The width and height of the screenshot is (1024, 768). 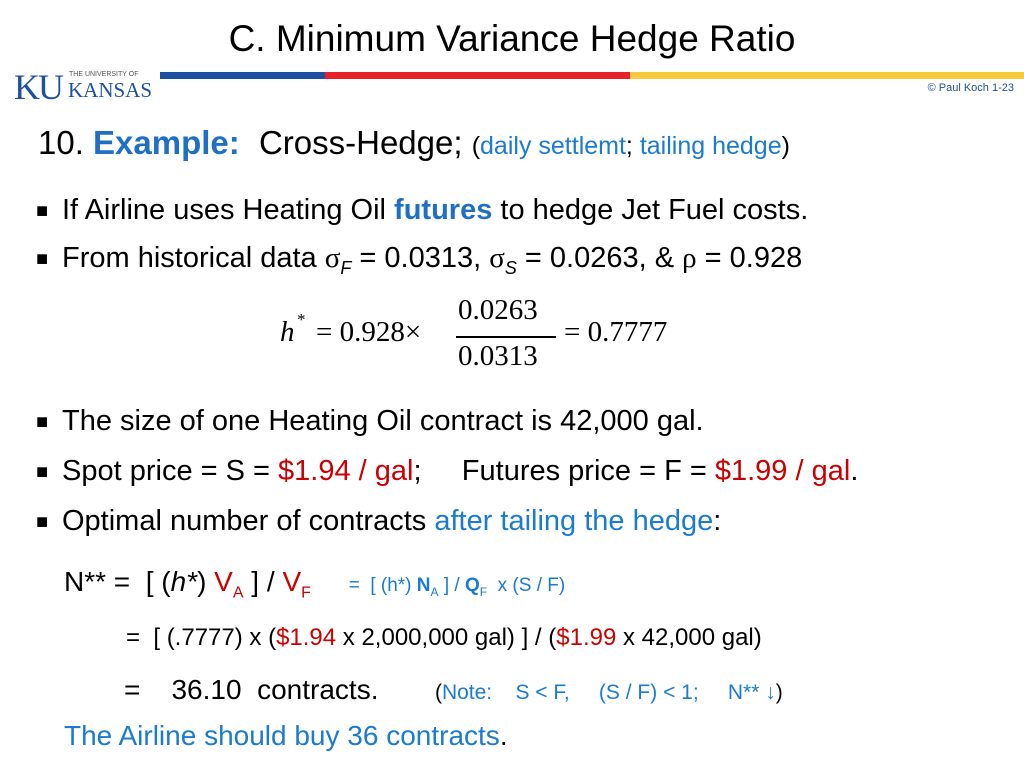 I want to click on n1-alt: = [ (h*) NA ] / QF x (S / F), so click(x=457, y=587).